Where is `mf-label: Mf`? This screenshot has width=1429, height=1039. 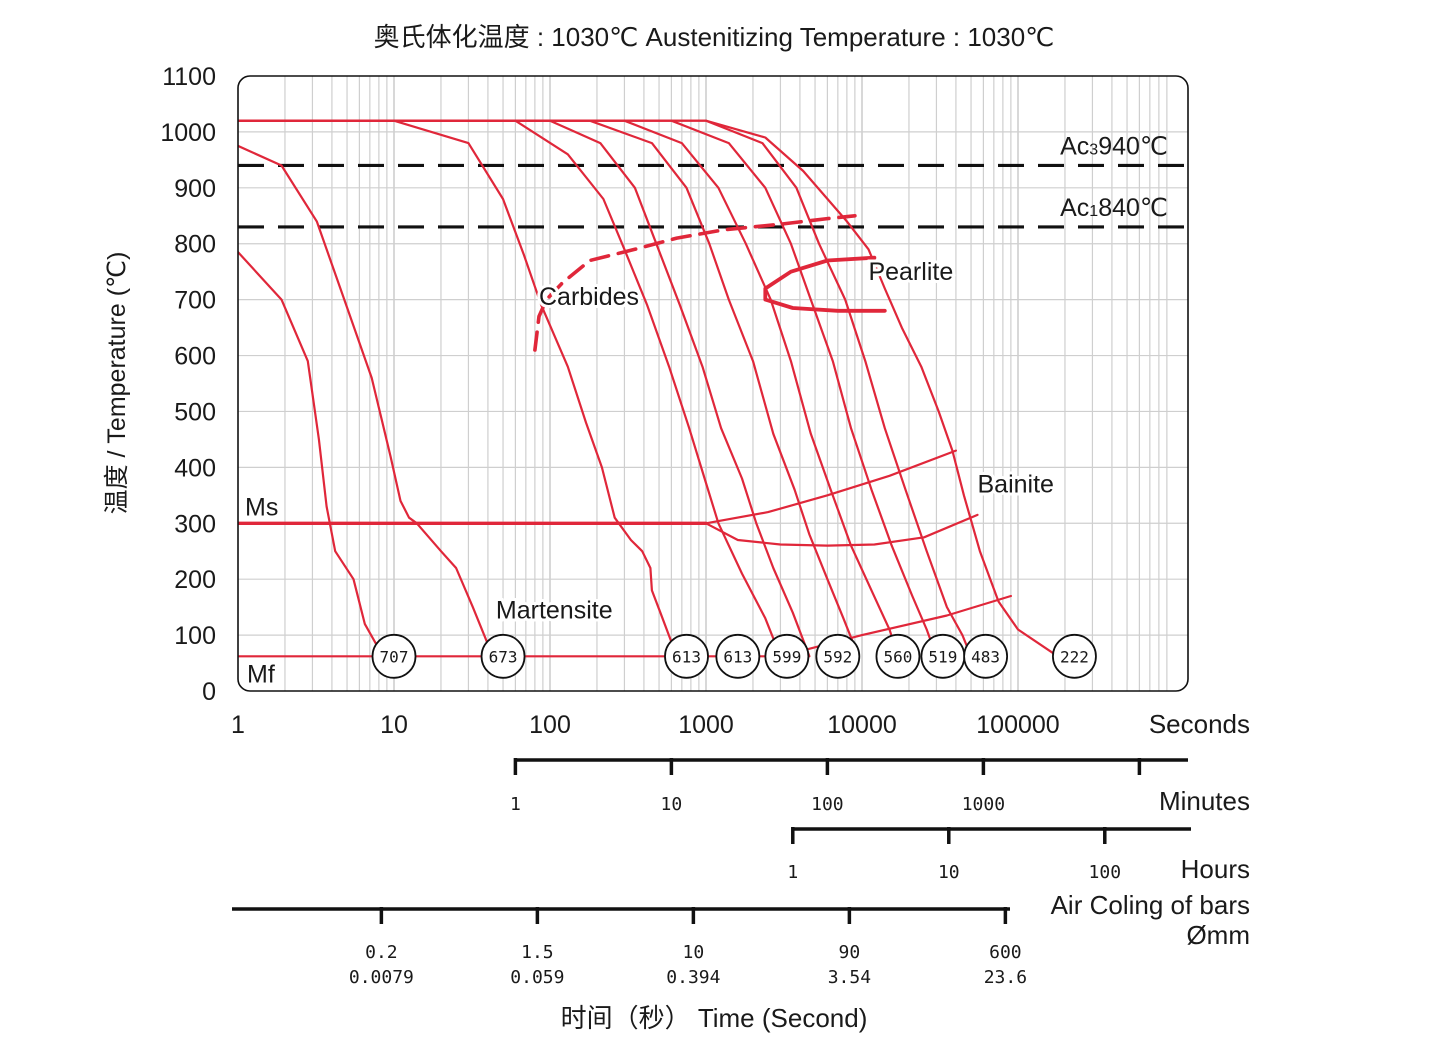
mf-label: Mf is located at coordinates (261, 674).